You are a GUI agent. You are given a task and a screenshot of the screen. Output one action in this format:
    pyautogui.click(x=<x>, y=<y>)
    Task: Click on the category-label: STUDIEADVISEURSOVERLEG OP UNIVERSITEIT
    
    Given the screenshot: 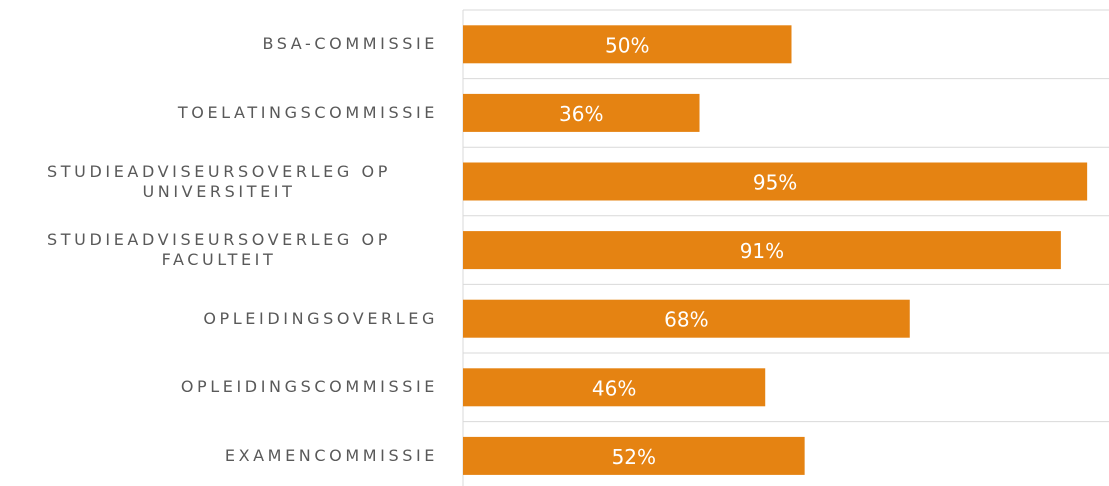 What is the action you would take?
    pyautogui.click(x=219, y=181)
    